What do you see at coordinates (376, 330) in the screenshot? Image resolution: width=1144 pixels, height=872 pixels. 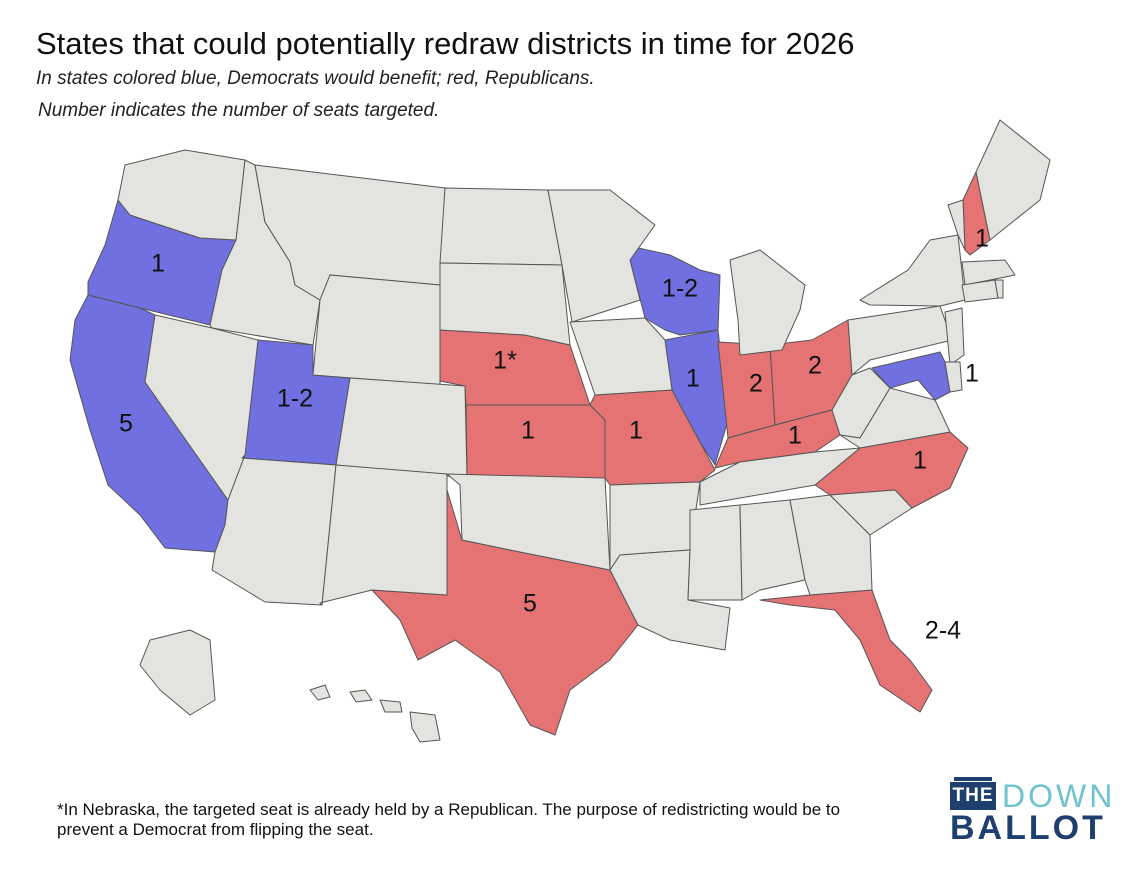 I see `state-wy` at bounding box center [376, 330].